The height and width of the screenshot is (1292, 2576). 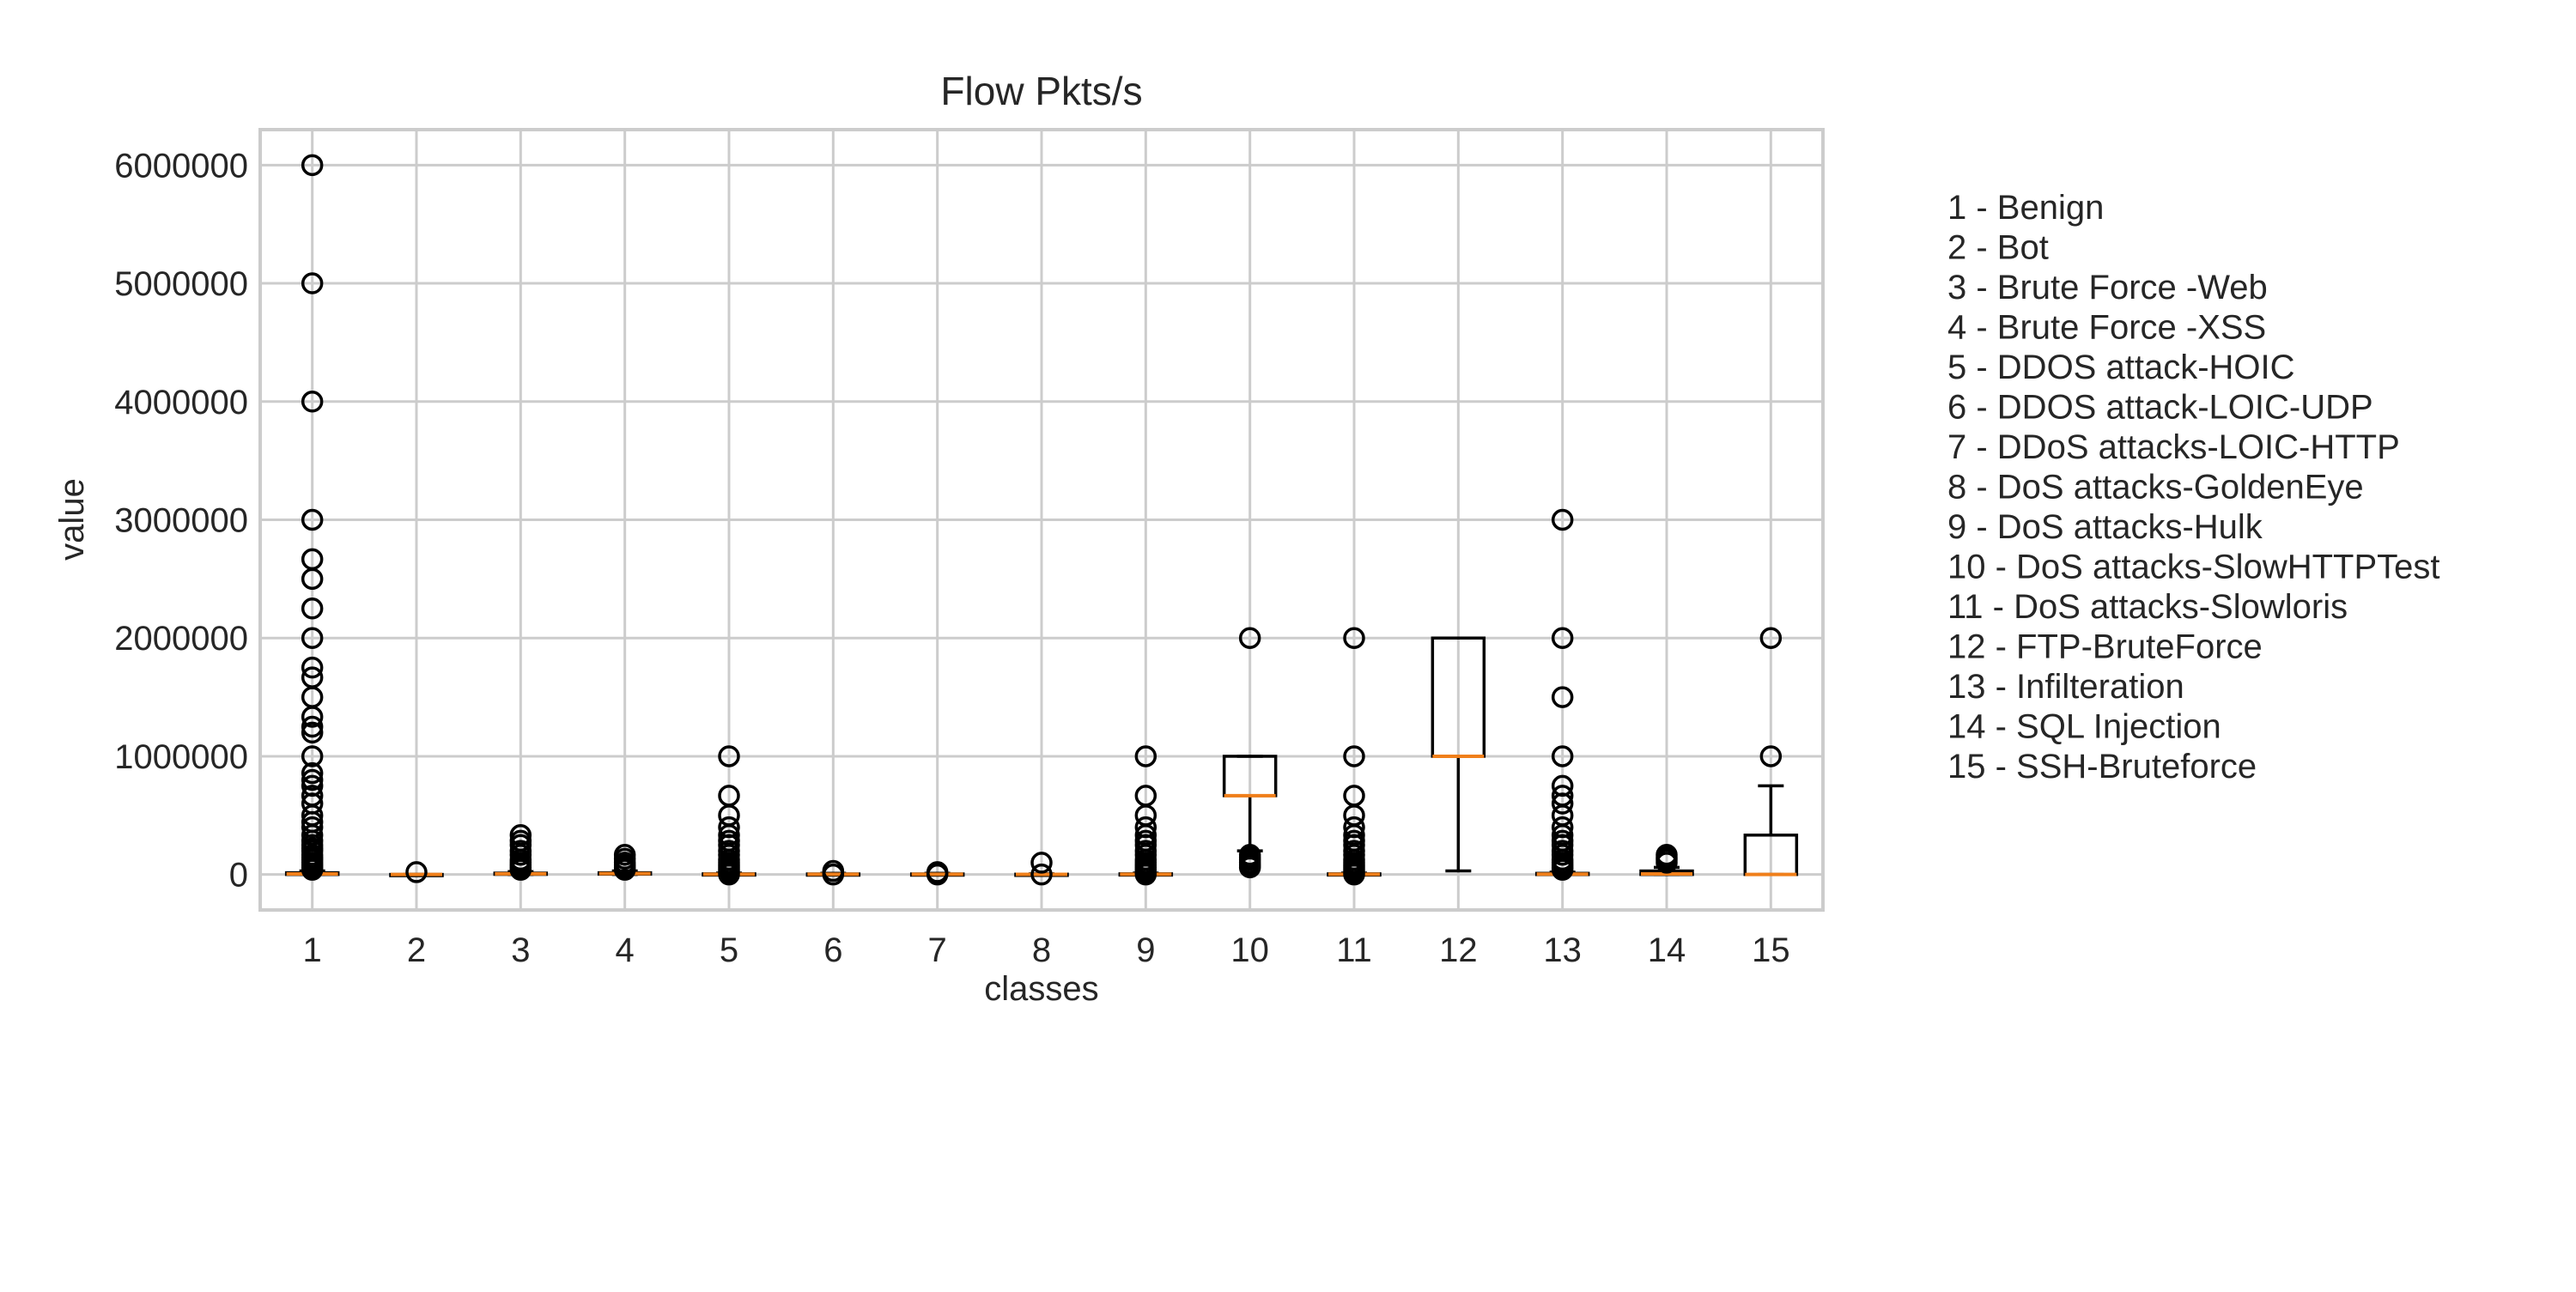 What do you see at coordinates (1771, 950) in the screenshot?
I see `x-tick-label: 15` at bounding box center [1771, 950].